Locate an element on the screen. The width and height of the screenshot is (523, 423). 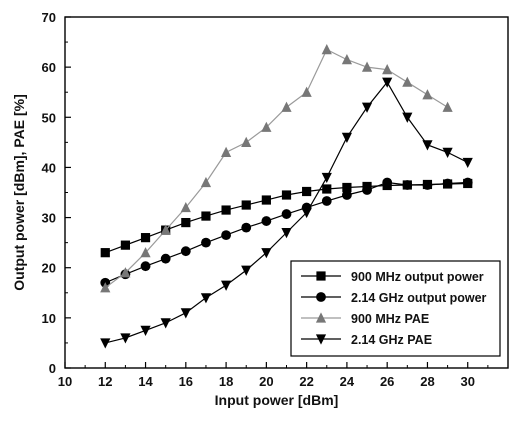
x-tick-label: 12 is located at coordinates (105, 381).